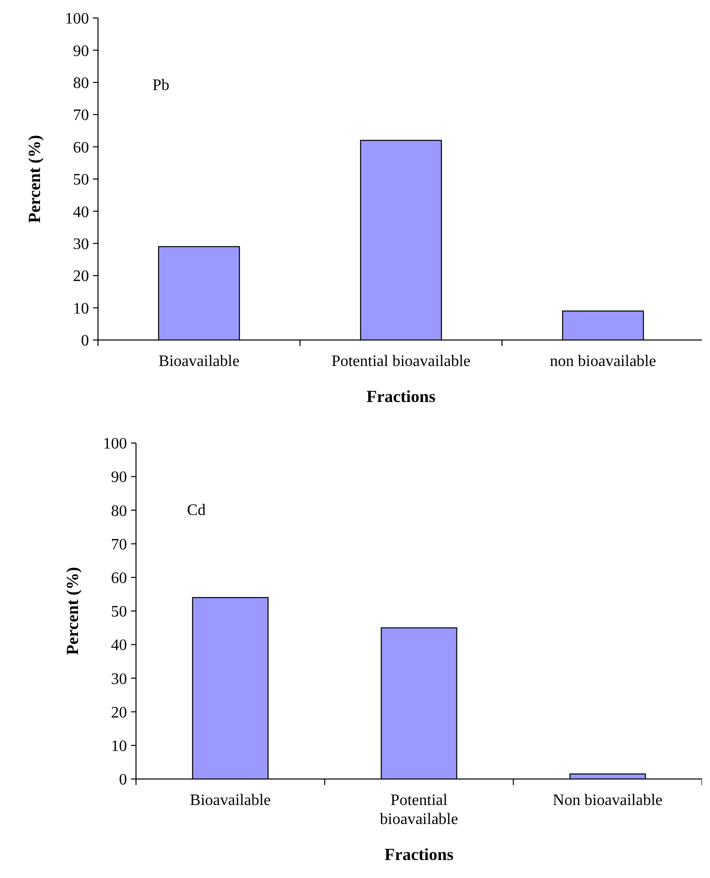  I want to click on annotation: Cd, so click(196, 510).